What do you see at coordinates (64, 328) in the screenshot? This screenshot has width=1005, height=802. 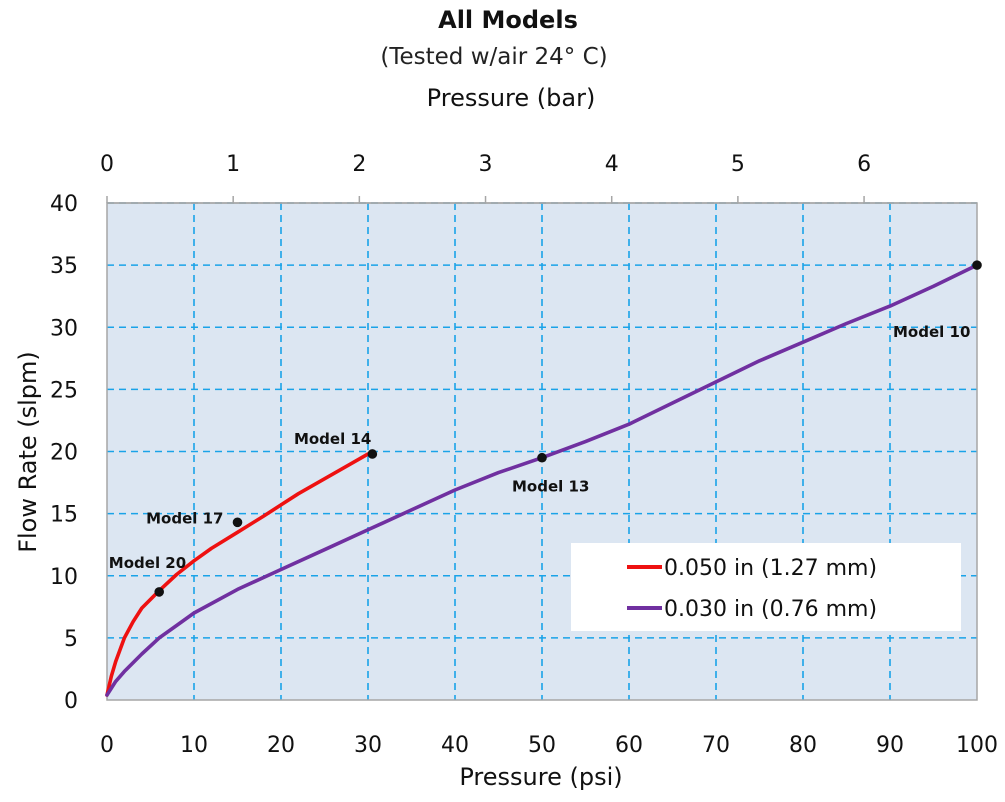 I see `y-tick-label-6: 30` at bounding box center [64, 328].